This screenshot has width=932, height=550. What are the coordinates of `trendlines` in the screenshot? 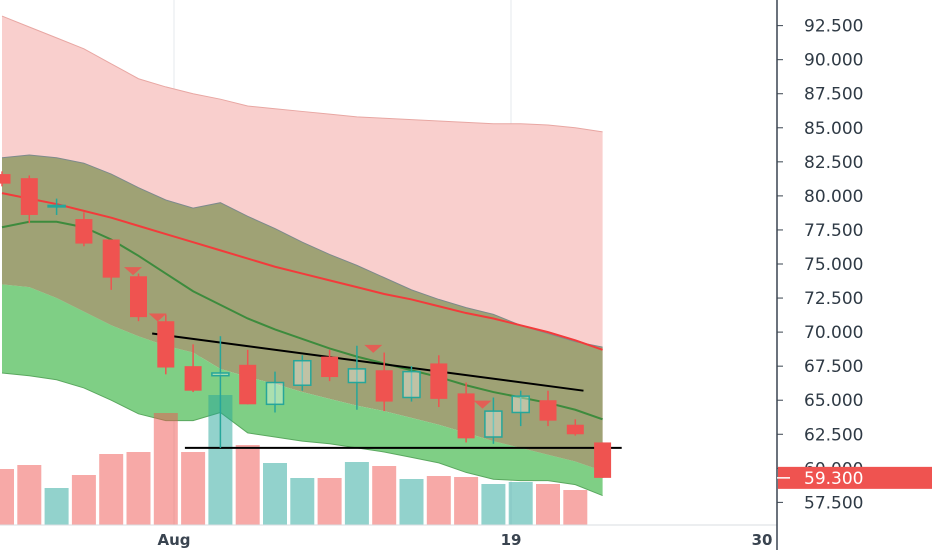 It's located at (387, 390).